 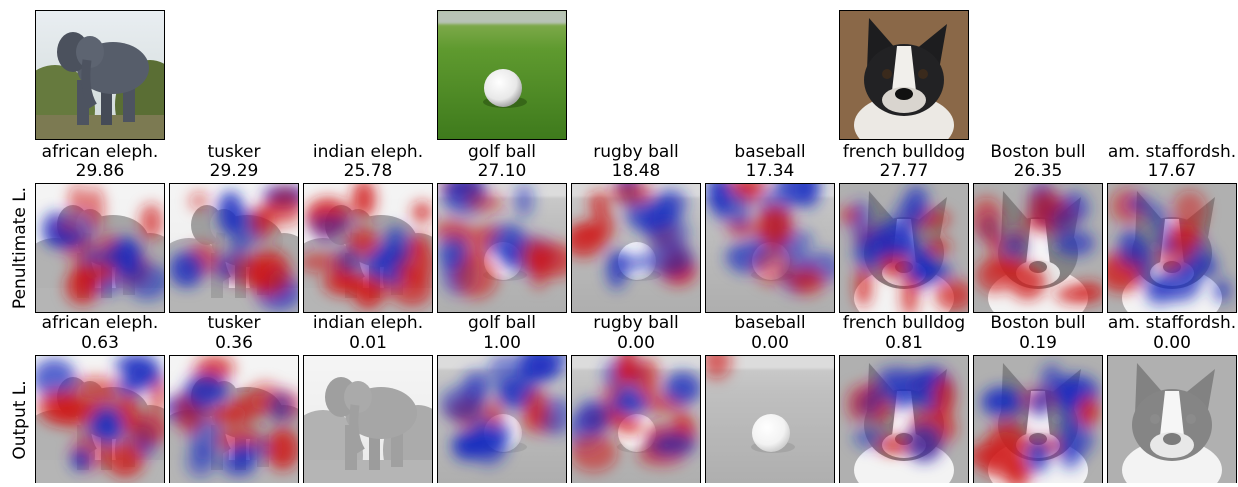 I want to click on blaze, so click(x=1172, y=418).